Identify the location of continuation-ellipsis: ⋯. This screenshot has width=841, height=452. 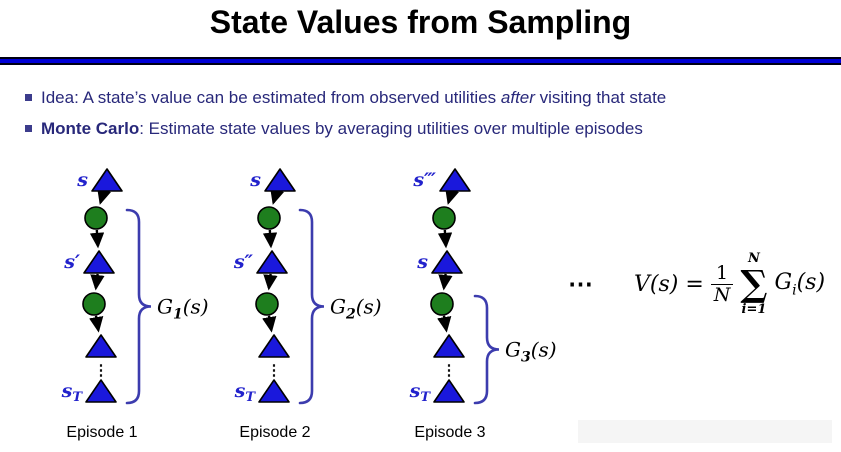
(581, 283).